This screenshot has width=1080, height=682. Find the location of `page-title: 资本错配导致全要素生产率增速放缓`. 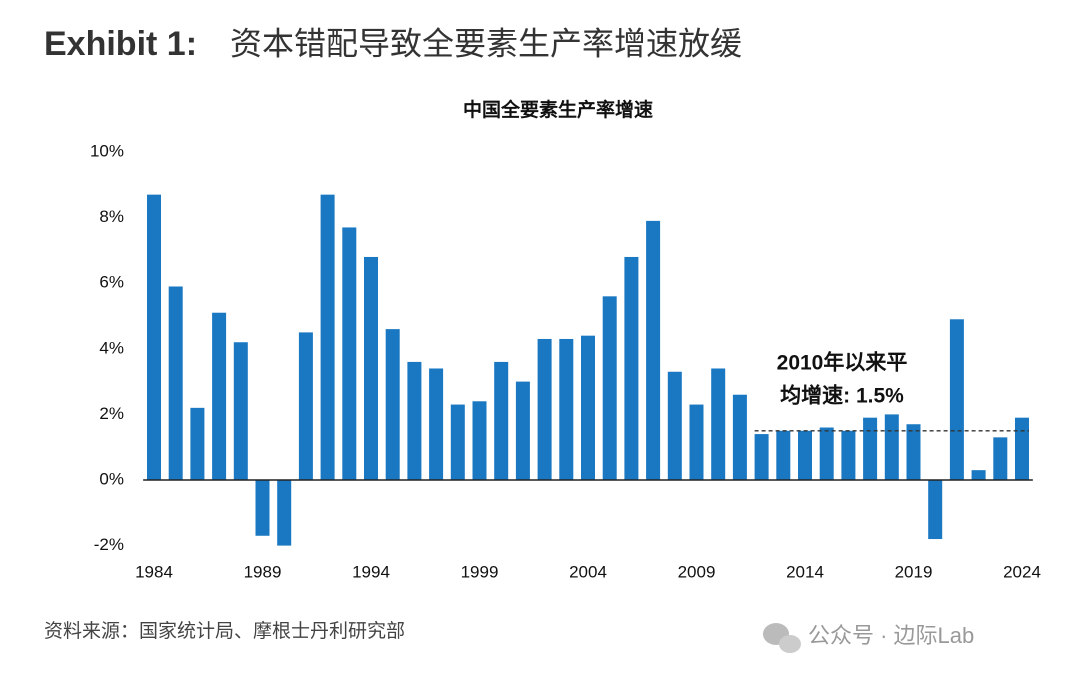

page-title: 资本错配导致全要素生产率增速放缓 is located at coordinates (486, 43).